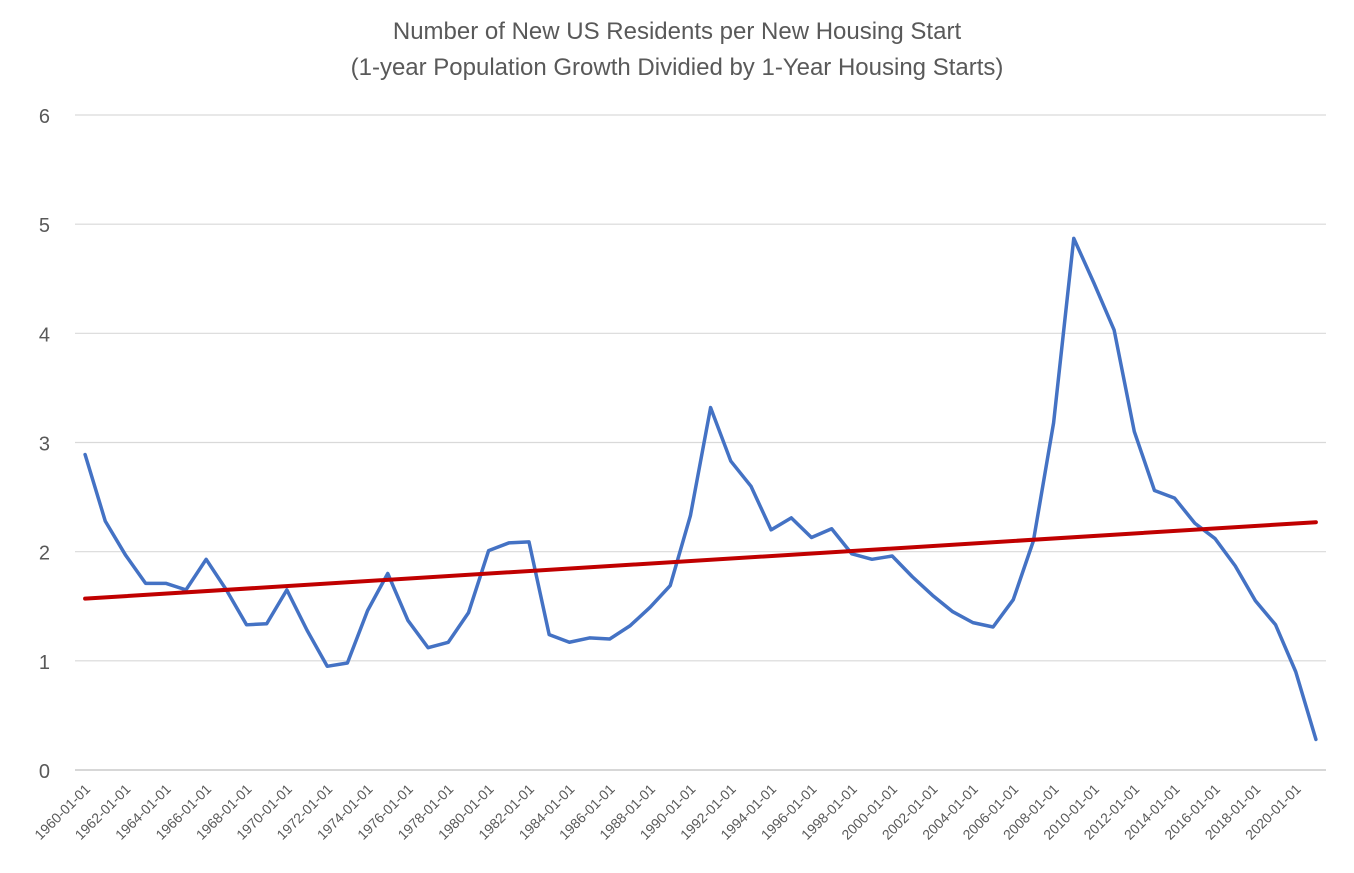 The image size is (1354, 873). I want to click on y-tick-label: 3, so click(44, 445).